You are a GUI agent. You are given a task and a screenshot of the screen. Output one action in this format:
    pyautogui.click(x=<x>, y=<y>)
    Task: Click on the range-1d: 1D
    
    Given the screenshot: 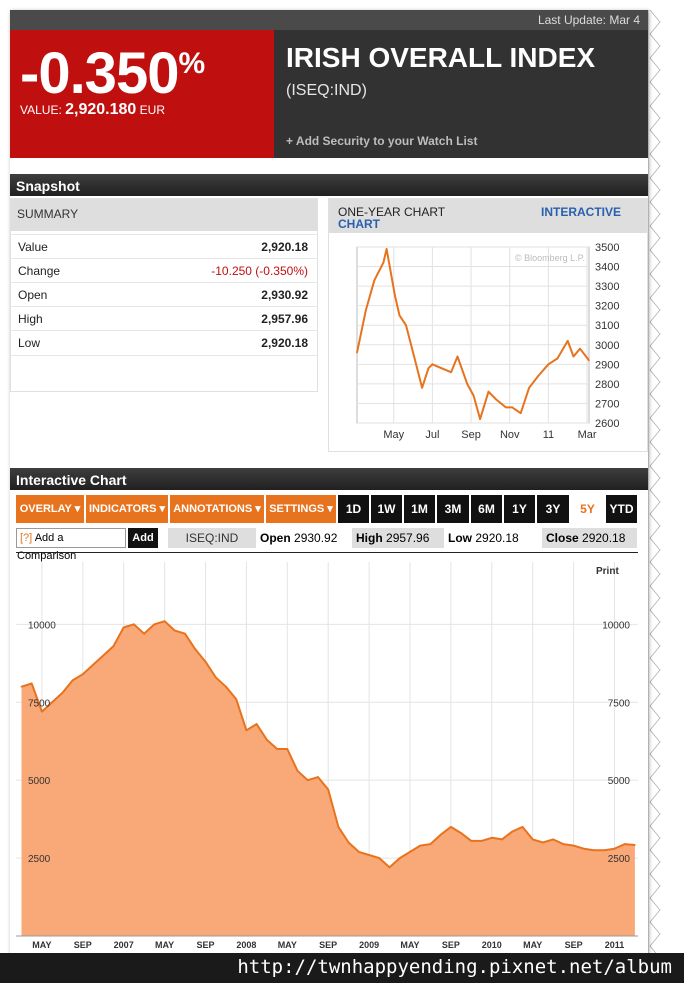 What is the action you would take?
    pyautogui.click(x=353, y=509)
    